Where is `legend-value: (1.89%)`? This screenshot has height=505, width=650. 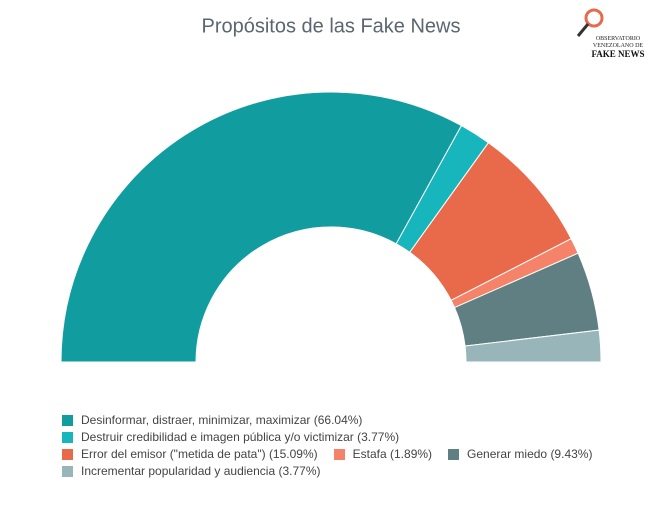
legend-value: (1.89%) is located at coordinates (411, 454).